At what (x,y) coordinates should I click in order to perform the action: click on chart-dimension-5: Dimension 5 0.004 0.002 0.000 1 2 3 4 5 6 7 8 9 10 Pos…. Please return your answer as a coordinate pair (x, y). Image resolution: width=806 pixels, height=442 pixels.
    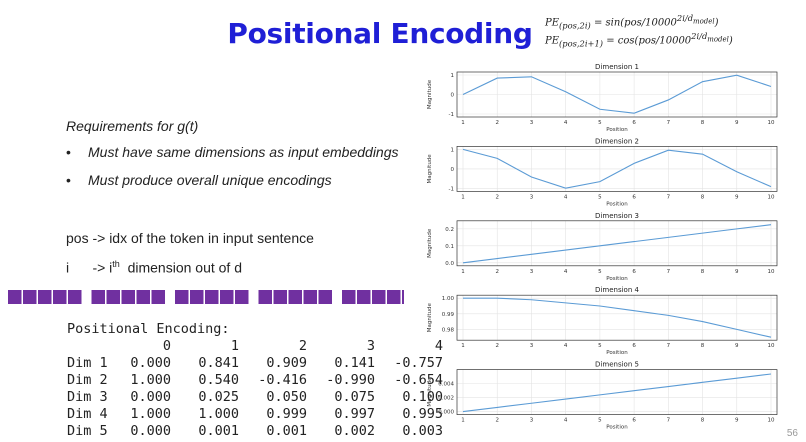
    Looking at the image, I should click on (602, 396).